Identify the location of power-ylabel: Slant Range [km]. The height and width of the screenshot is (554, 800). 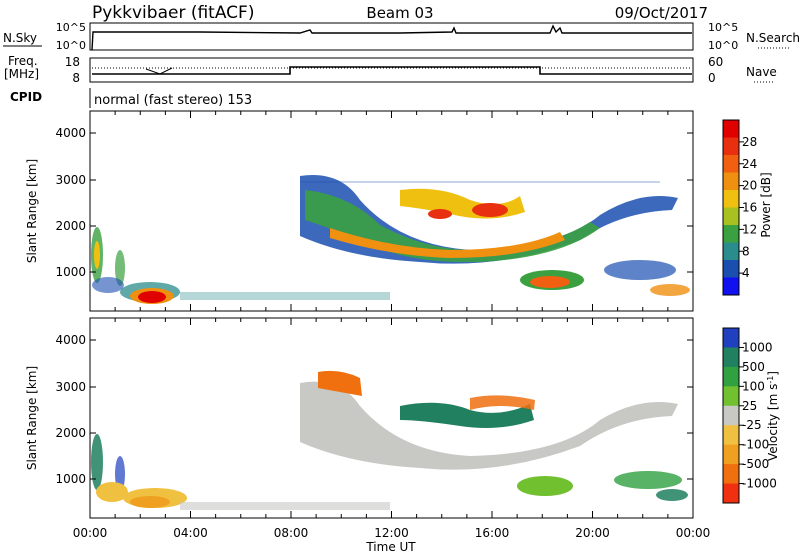
(32, 211).